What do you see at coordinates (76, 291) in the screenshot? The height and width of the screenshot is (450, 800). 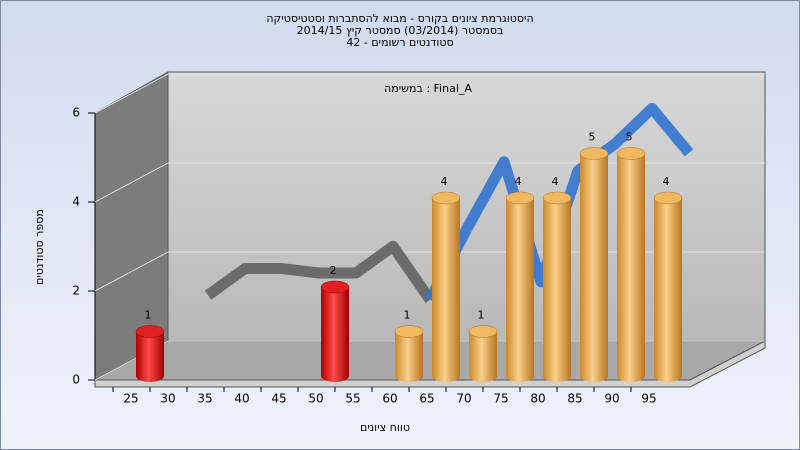 I see `y-tick-label: 2` at bounding box center [76, 291].